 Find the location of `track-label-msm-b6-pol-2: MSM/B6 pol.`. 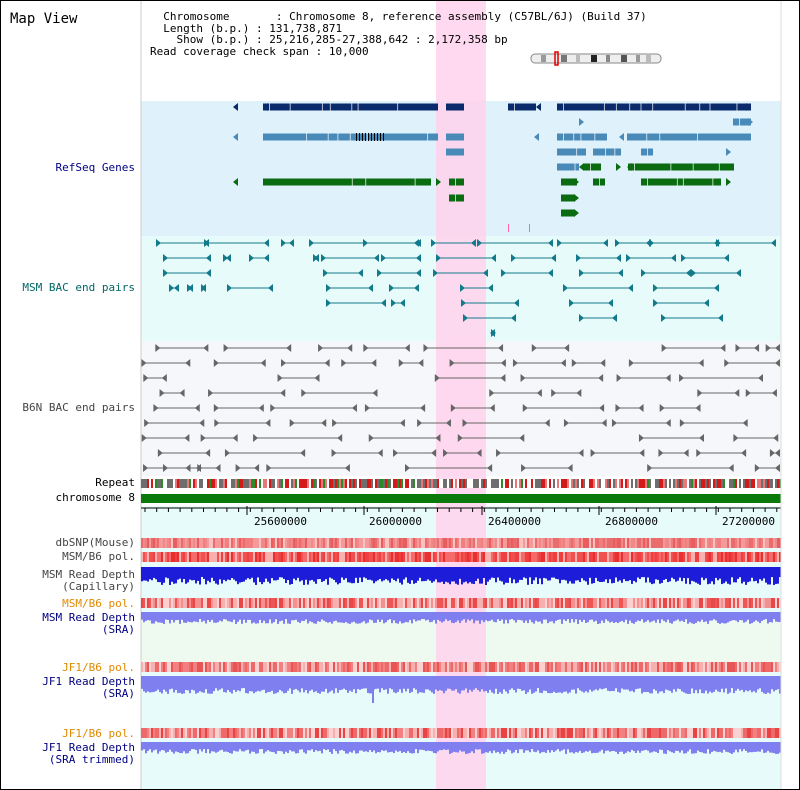

track-label-msm-b6-pol-2: MSM/B6 pol. is located at coordinates (98, 603).